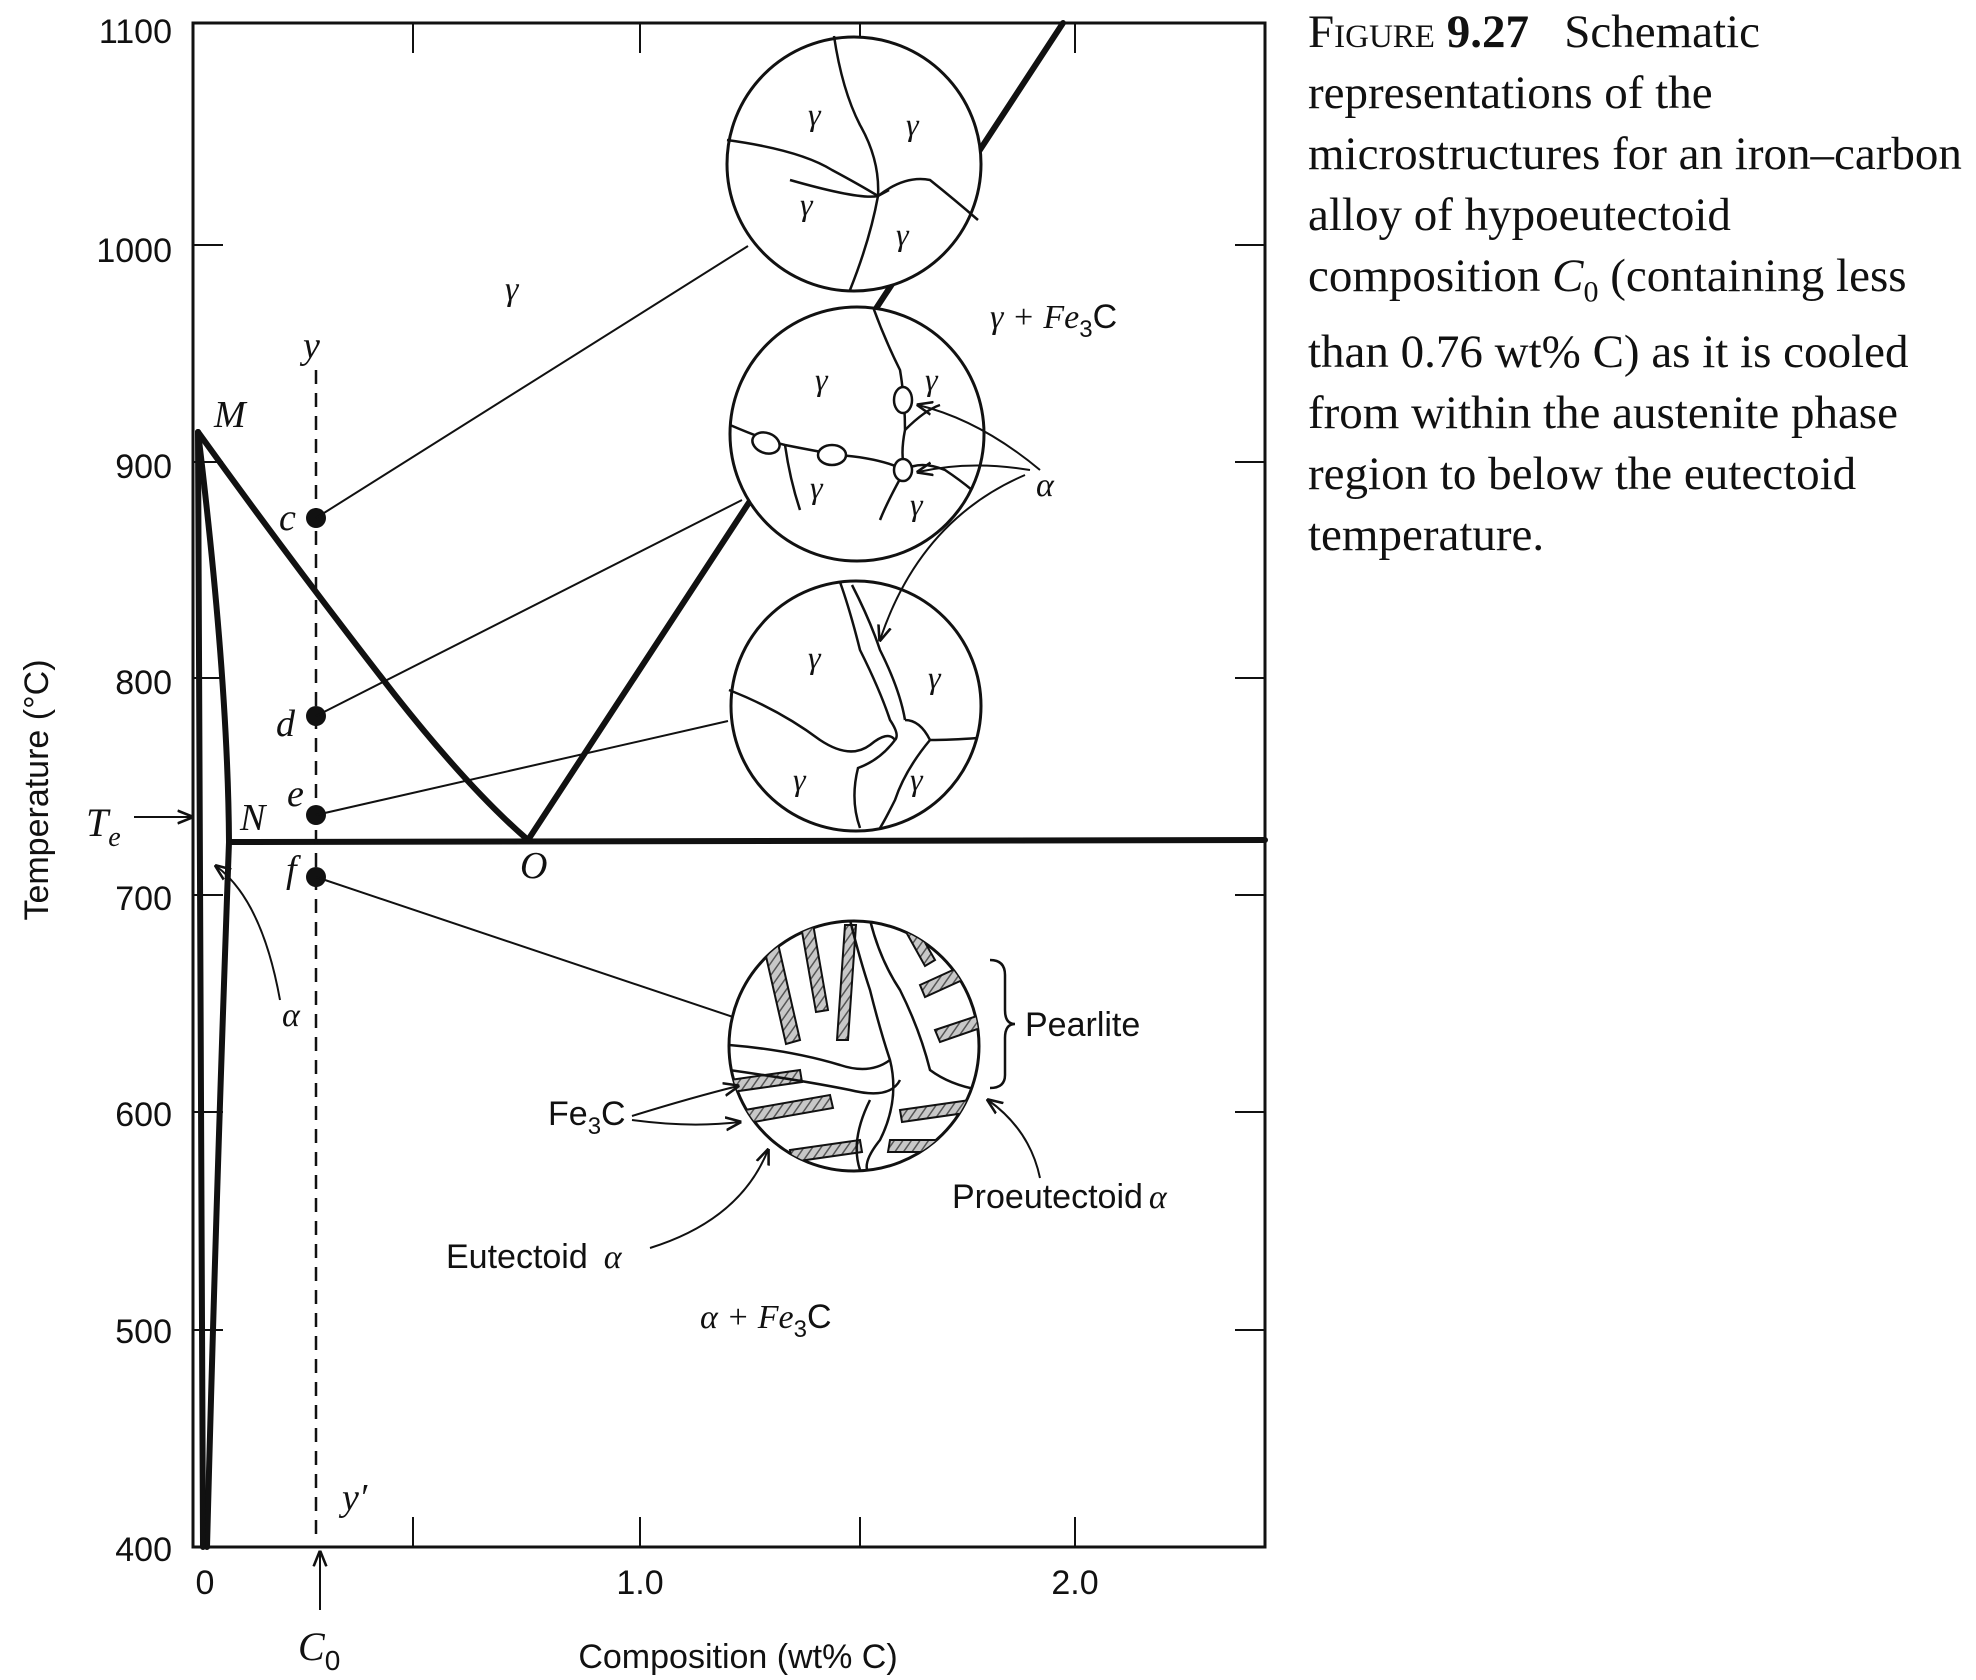  I want to click on alpha-left-edge, so click(200, 989).